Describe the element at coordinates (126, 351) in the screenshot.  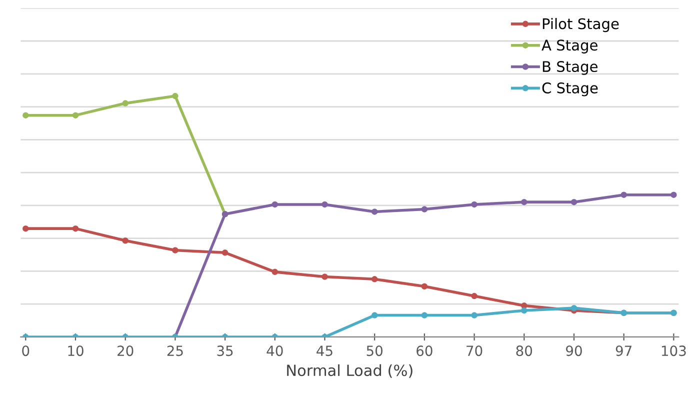
I see `x-tick-label: 20` at that location.